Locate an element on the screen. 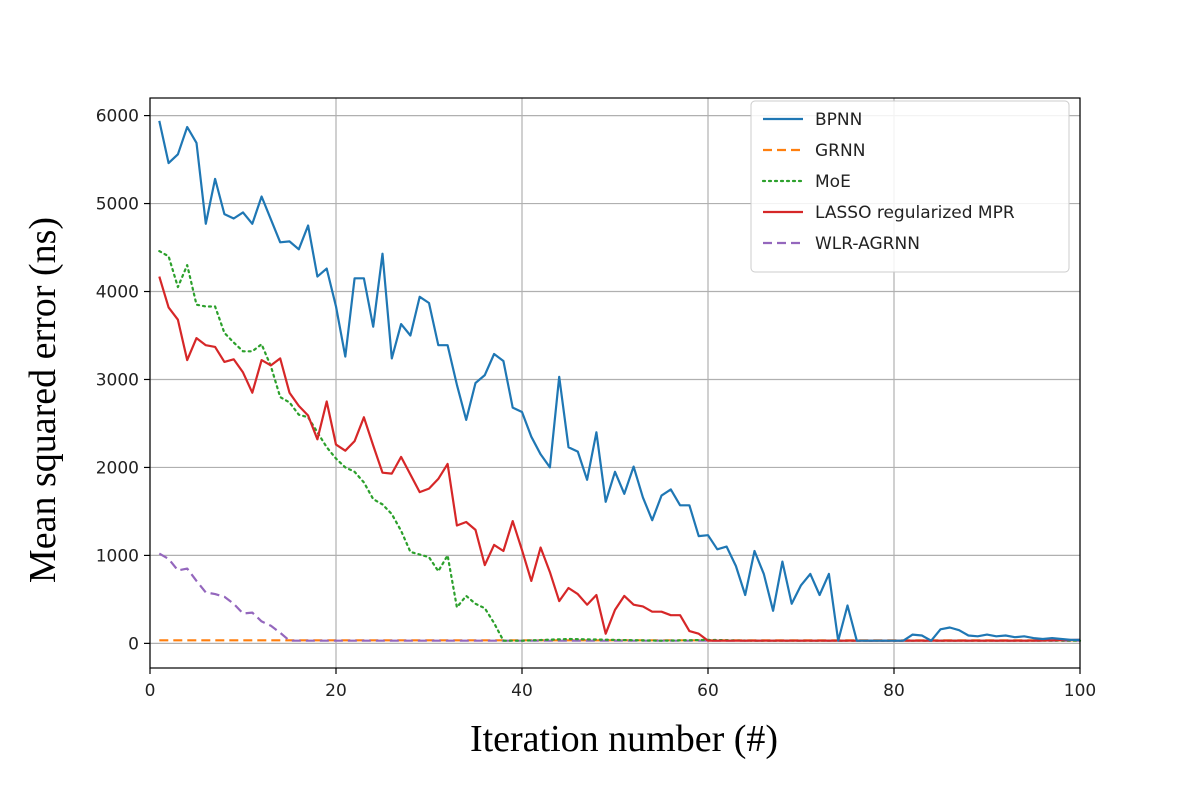 The height and width of the screenshot is (786, 1200). x-tick-label: 80 is located at coordinates (894, 691).